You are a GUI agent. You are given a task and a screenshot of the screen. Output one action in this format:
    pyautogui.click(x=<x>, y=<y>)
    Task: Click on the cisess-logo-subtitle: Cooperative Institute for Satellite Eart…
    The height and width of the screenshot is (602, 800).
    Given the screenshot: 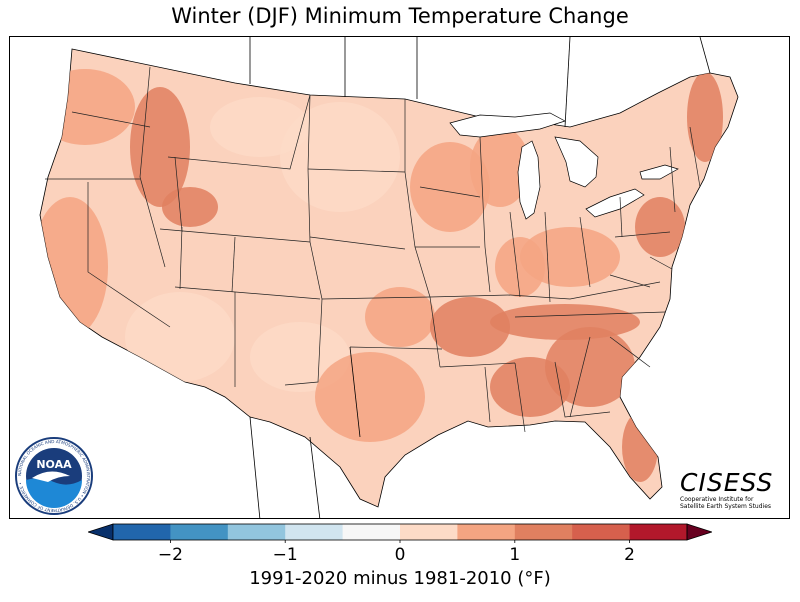 What is the action you would take?
    pyautogui.click(x=730, y=503)
    